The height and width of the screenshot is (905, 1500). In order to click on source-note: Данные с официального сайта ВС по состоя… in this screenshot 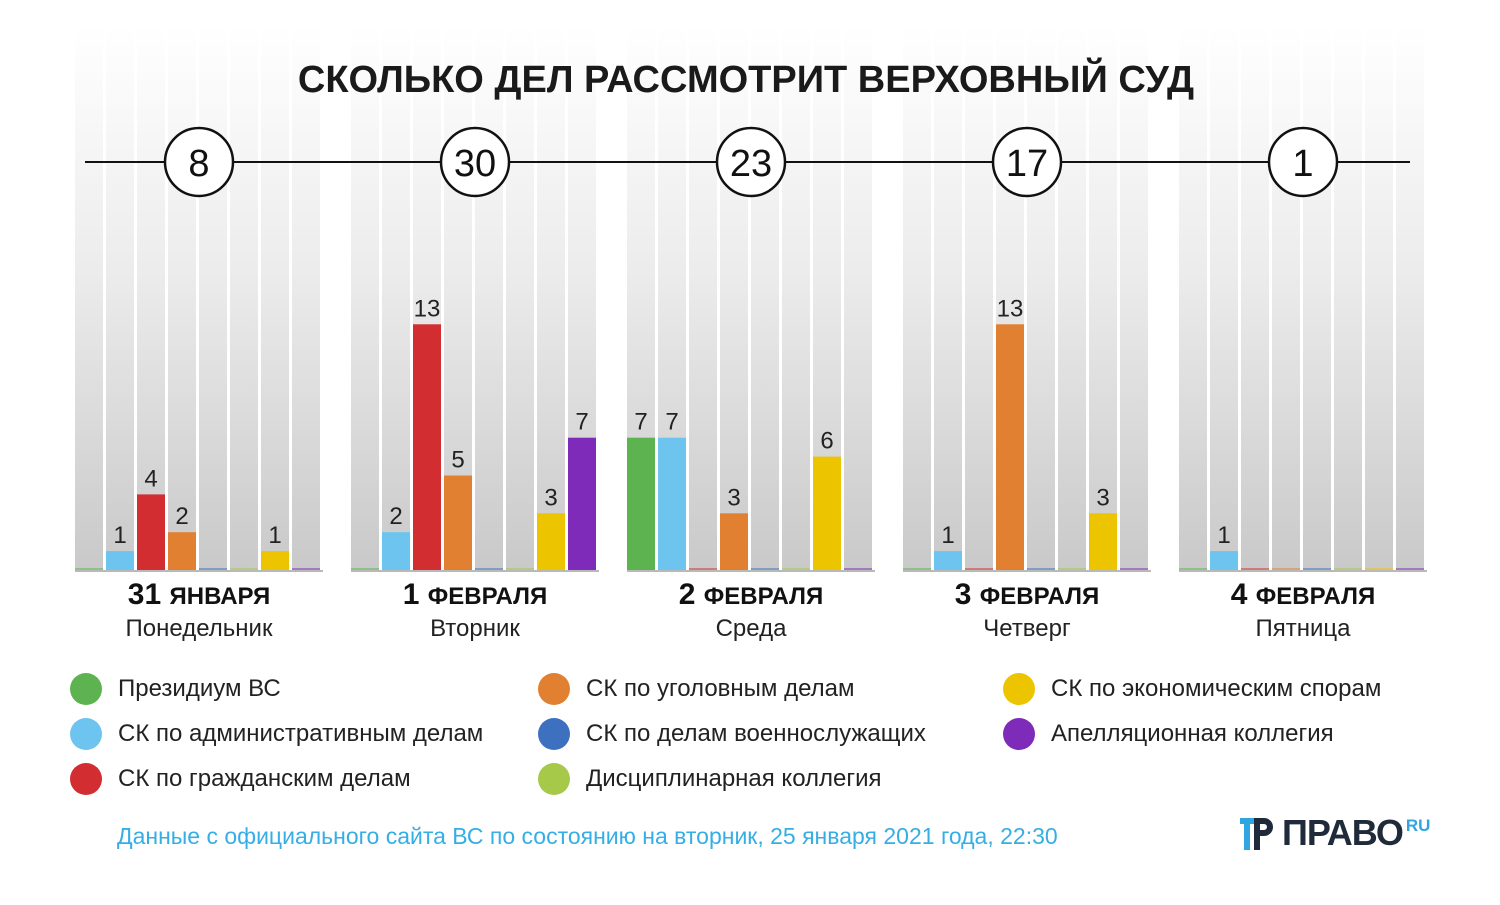, I will do `click(587, 836)`.